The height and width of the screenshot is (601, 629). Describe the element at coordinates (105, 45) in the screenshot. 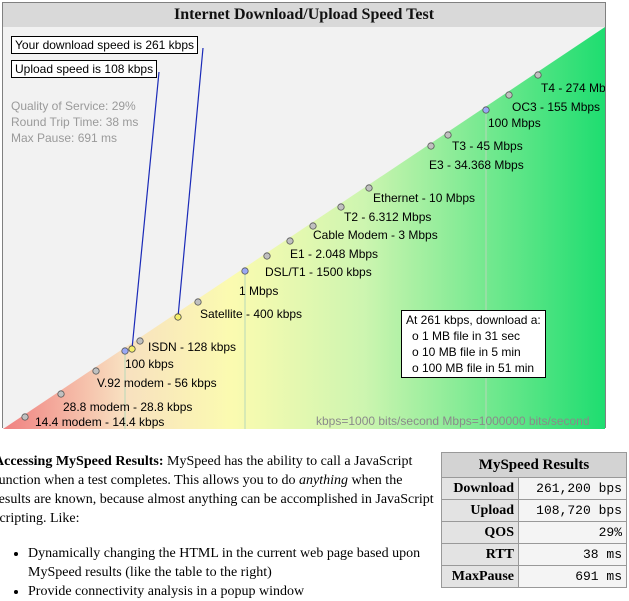

I see `download-speed-box: Your download speed is 261 kbps` at that location.